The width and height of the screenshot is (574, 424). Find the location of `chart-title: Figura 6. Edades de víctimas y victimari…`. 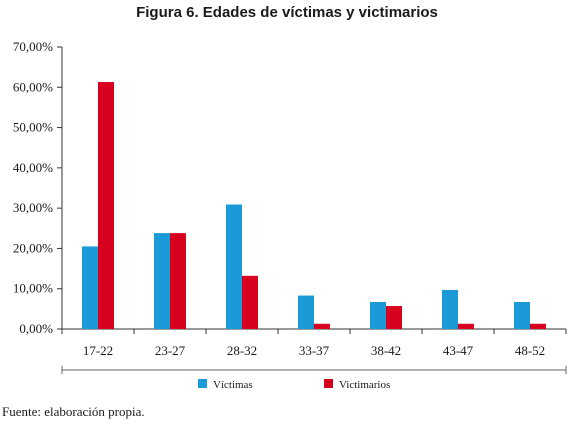

chart-title: Figura 6. Edades de víctimas y victimari… is located at coordinates (287, 12).